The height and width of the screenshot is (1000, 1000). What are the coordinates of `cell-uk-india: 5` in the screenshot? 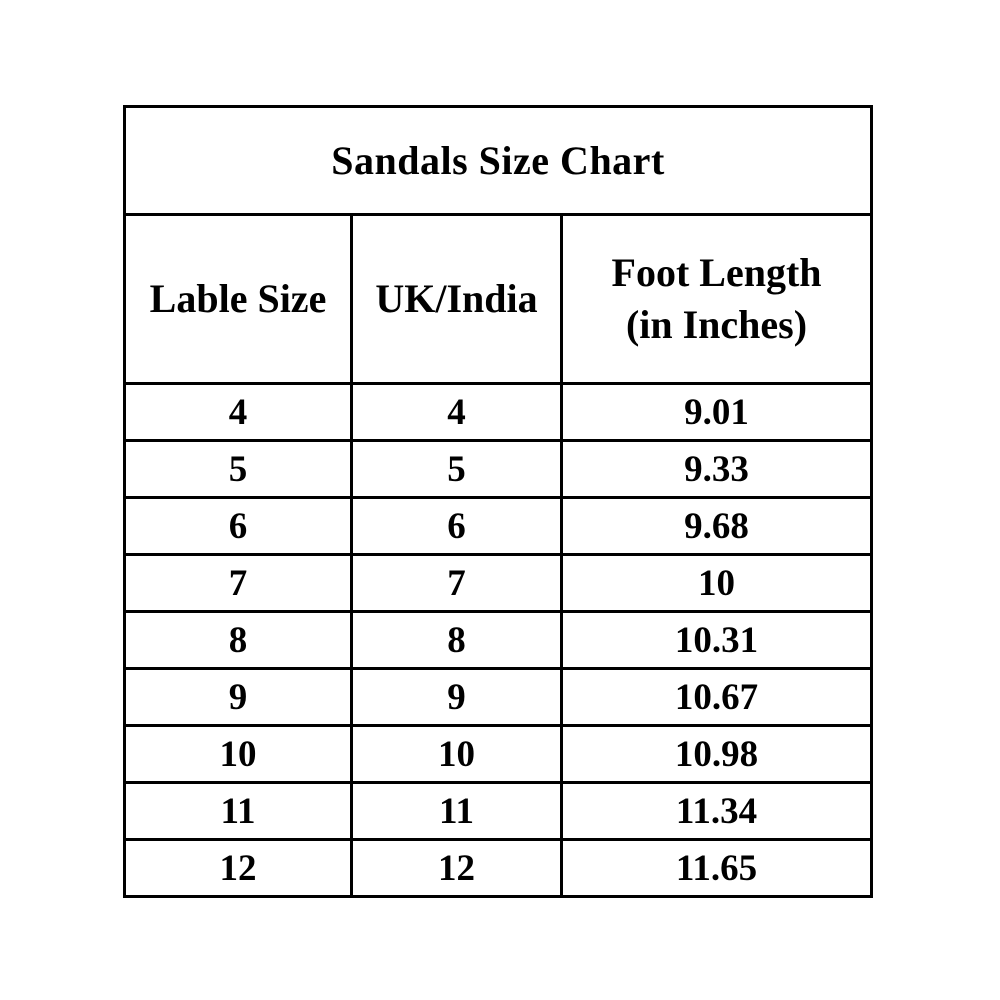 It's located at (456, 469).